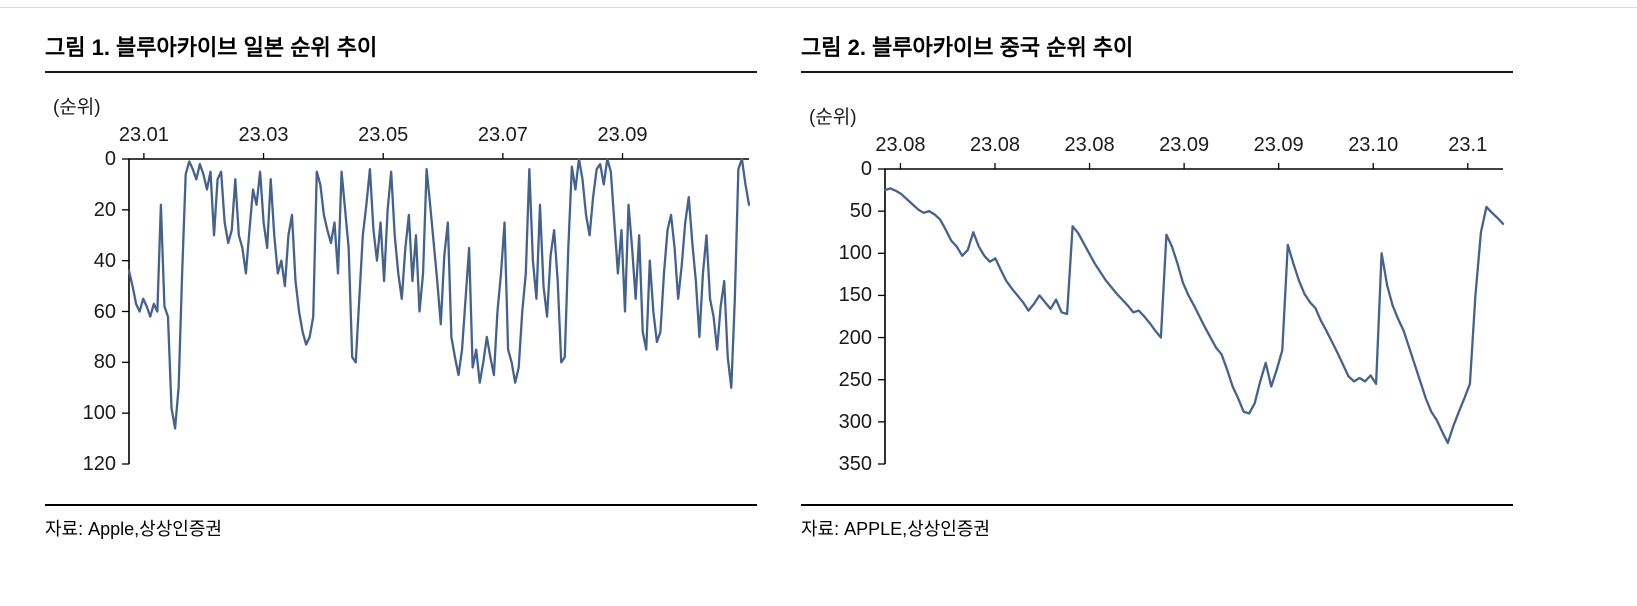 Image resolution: width=1637 pixels, height=606 pixels. I want to click on x-tick-label: 23.07, so click(502, 135).